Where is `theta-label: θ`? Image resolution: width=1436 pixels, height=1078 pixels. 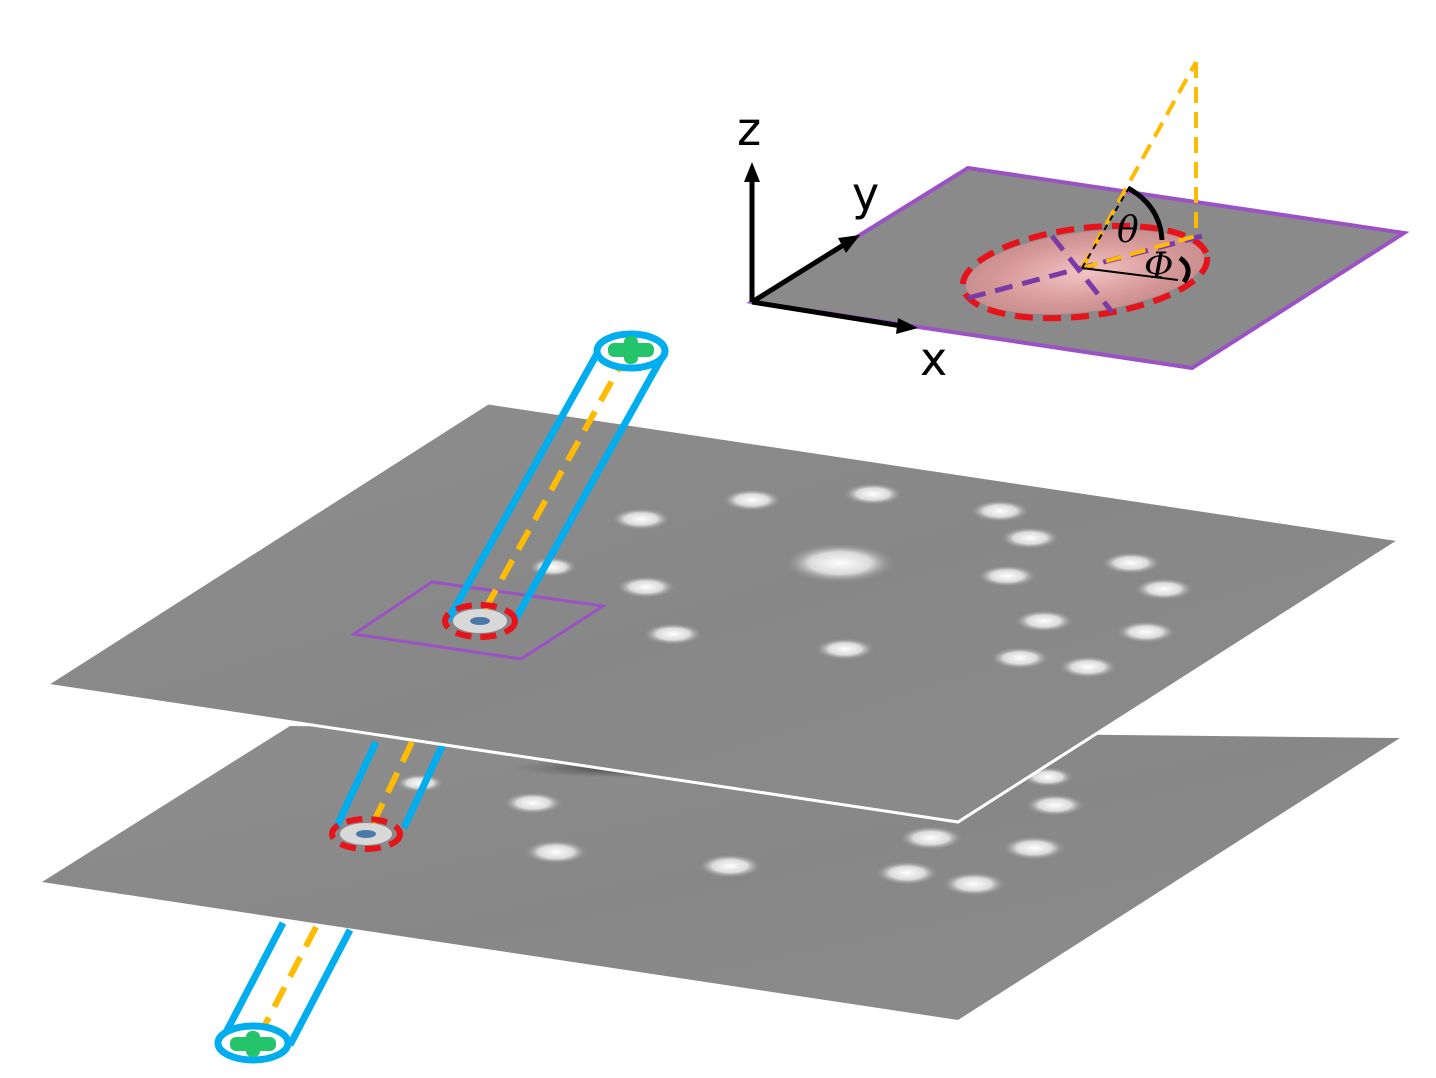 theta-label: θ is located at coordinates (1128, 230).